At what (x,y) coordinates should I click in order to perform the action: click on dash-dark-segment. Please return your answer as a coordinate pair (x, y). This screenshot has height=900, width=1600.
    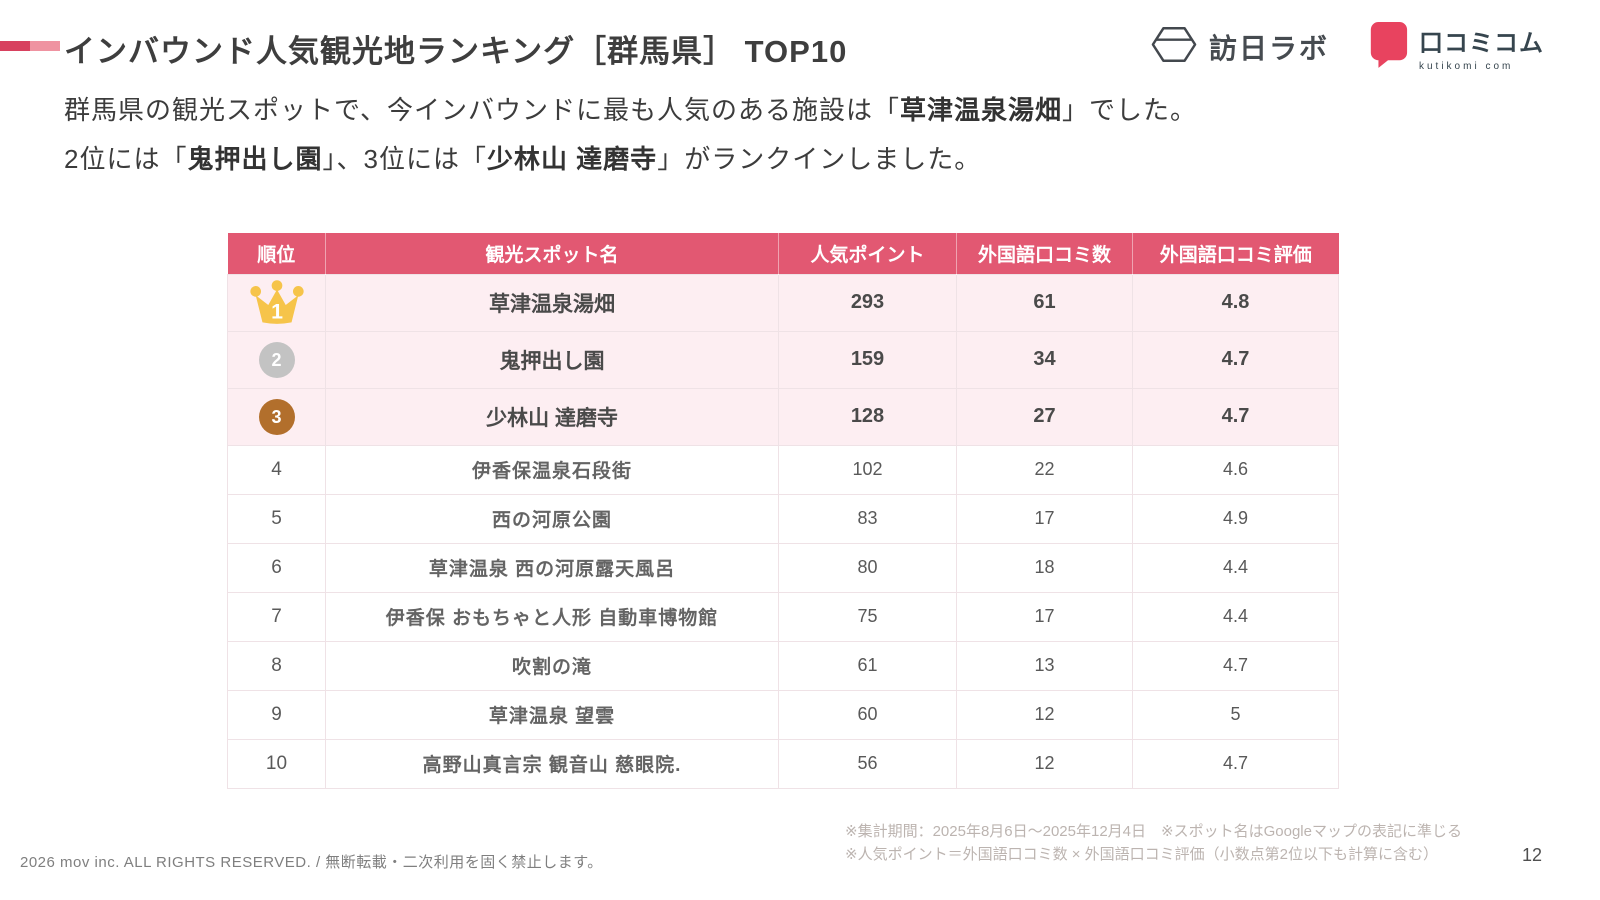
    Looking at the image, I should click on (15, 46).